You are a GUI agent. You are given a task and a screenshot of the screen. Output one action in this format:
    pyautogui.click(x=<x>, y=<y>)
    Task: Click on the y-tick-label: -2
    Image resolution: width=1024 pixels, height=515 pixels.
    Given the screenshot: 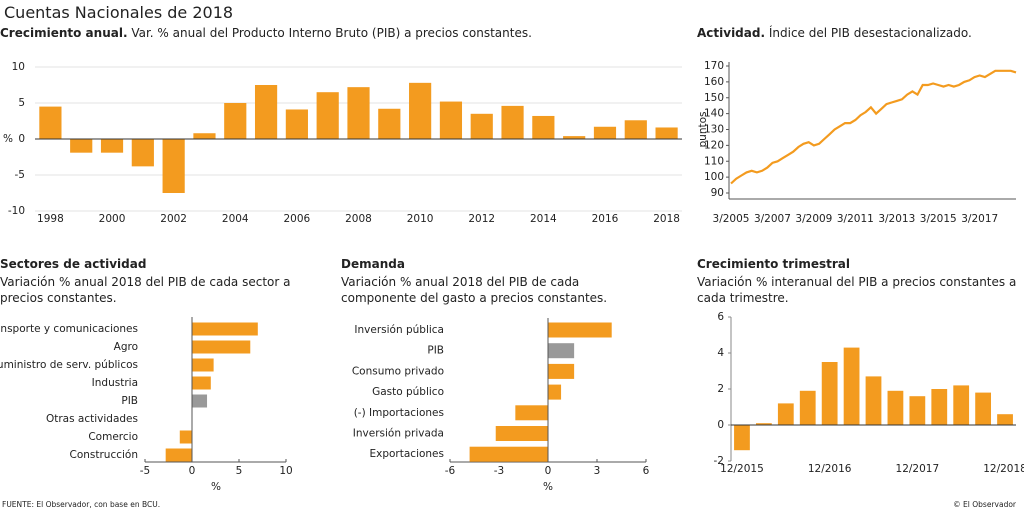 What is the action you would take?
    pyautogui.click(x=719, y=461)
    